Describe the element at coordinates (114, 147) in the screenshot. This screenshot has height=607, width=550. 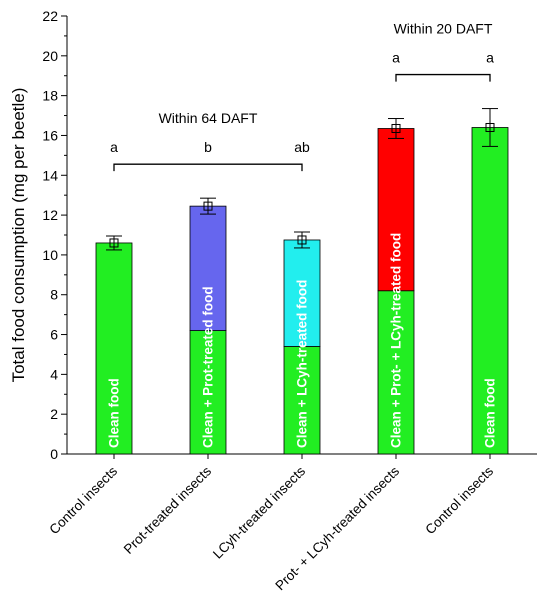
I see `significance-letter-0: a` at that location.